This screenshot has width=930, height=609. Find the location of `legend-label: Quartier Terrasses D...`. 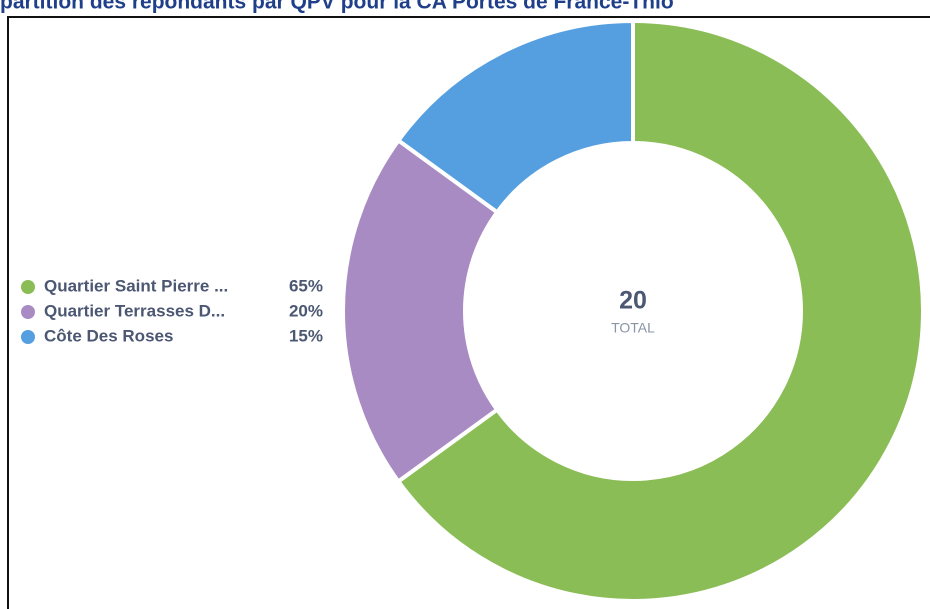

legend-label: Quartier Terrasses D... is located at coordinates (134, 310).